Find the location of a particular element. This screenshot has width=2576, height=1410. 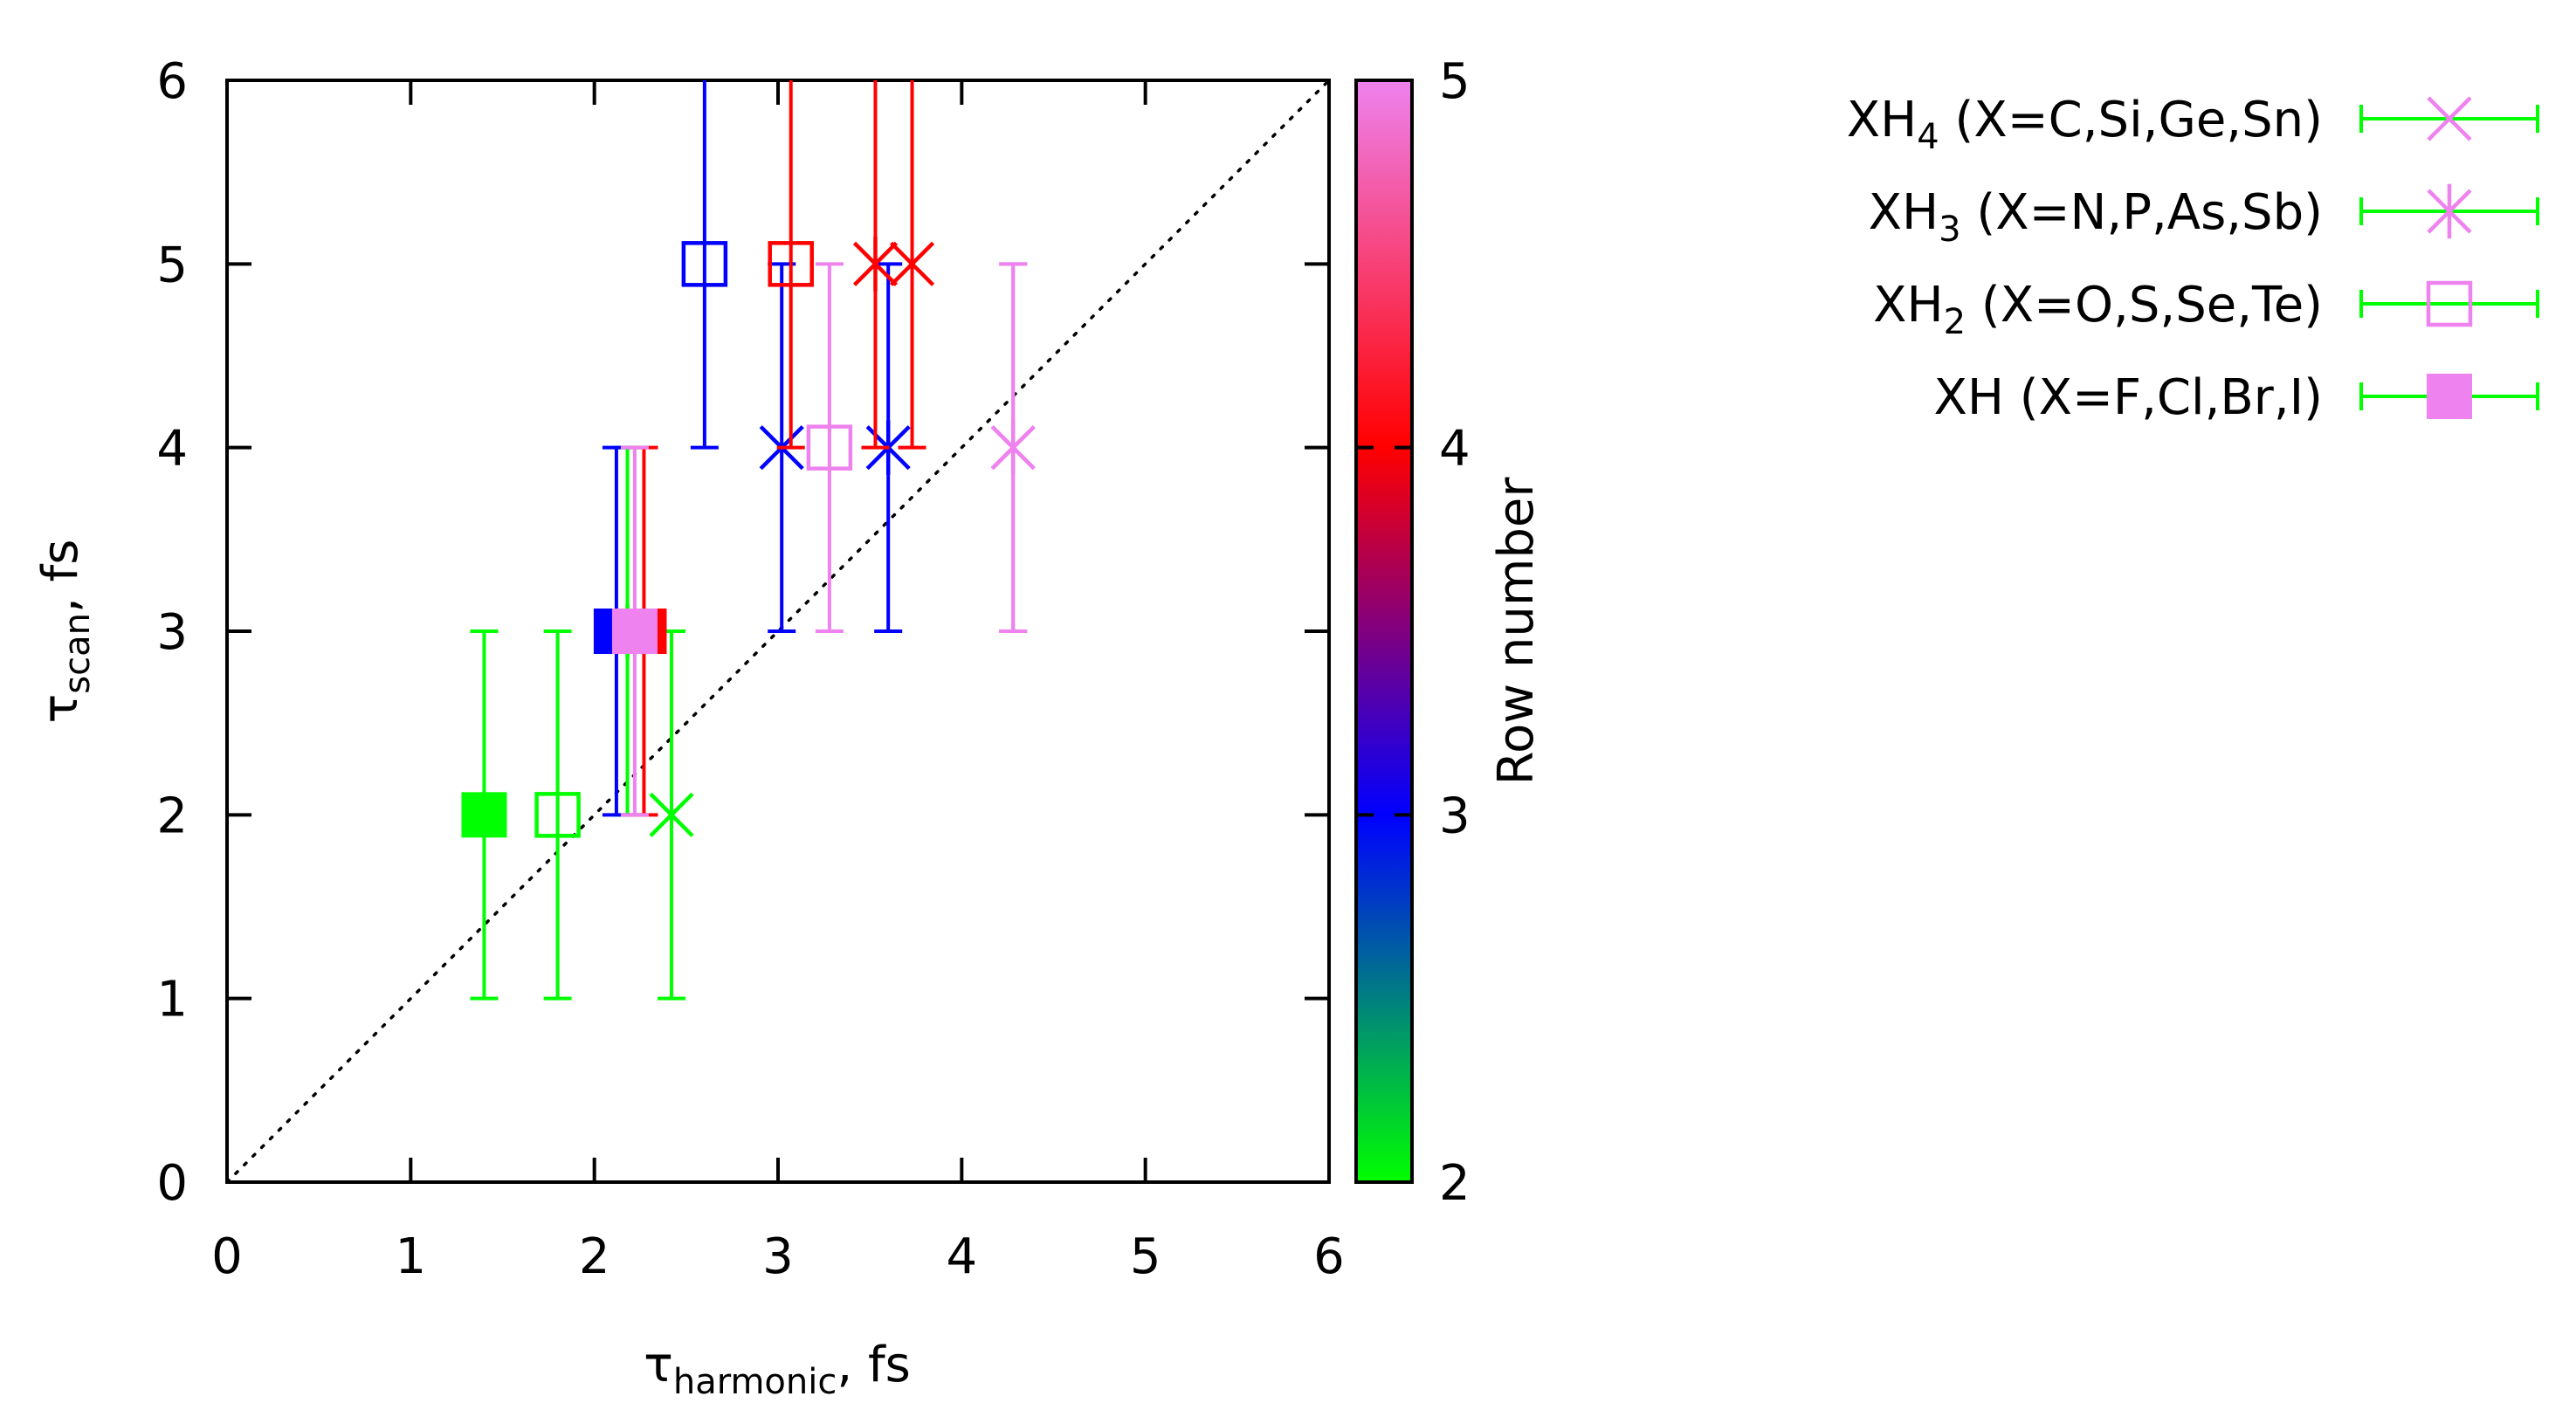

legend-entry: XH3 (X=N,P,As,Sb) is located at coordinates (2204, 216).